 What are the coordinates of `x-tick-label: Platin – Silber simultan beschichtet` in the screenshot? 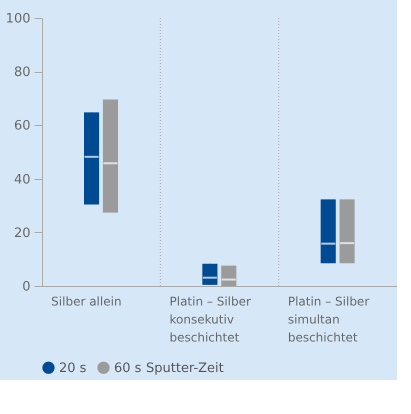 It's located at (329, 319).